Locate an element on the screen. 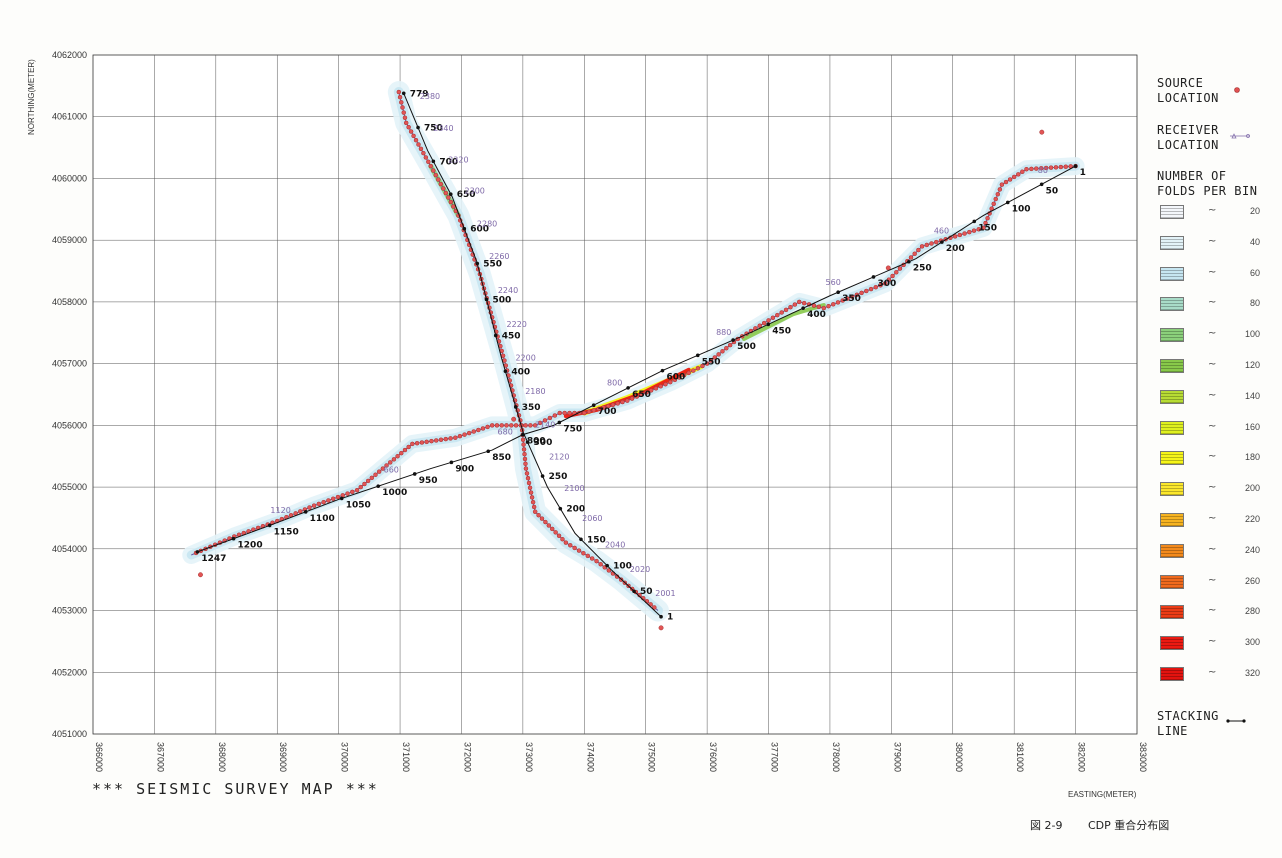  x-tick-label: 378000 is located at coordinates (836, 757).